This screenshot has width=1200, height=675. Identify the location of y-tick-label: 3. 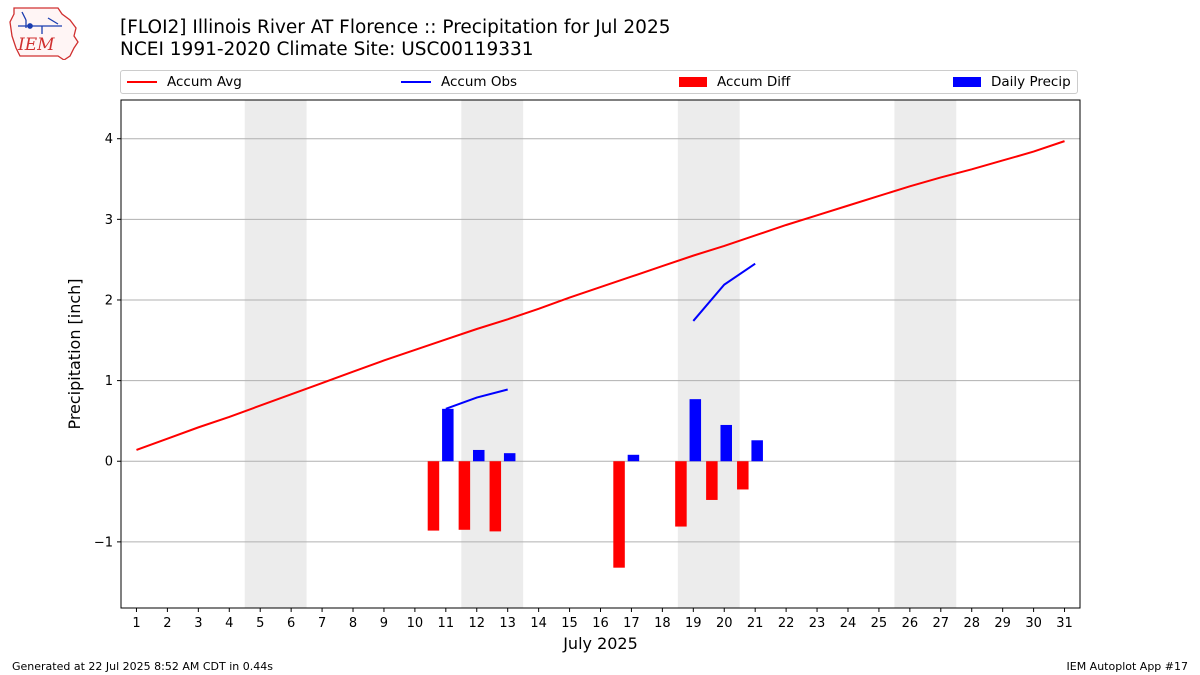
(109, 220).